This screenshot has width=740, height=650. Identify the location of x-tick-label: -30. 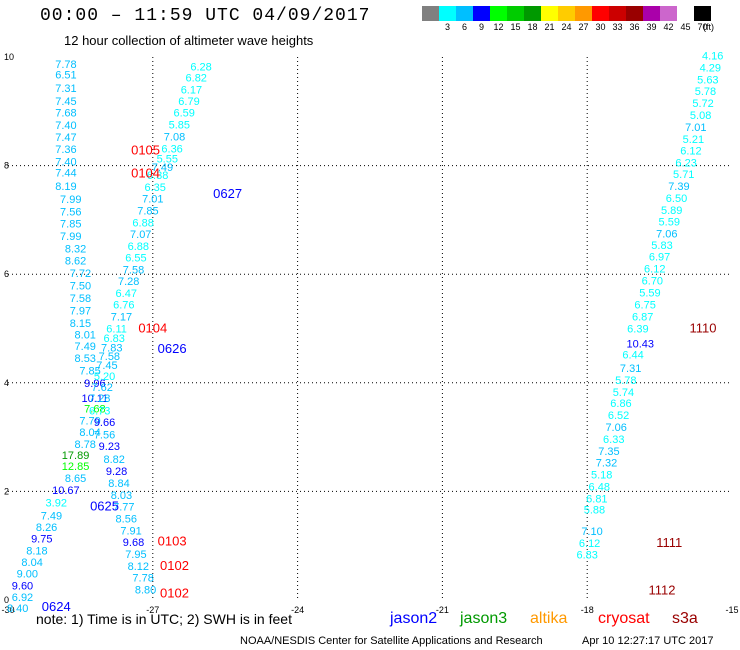
(7, 610).